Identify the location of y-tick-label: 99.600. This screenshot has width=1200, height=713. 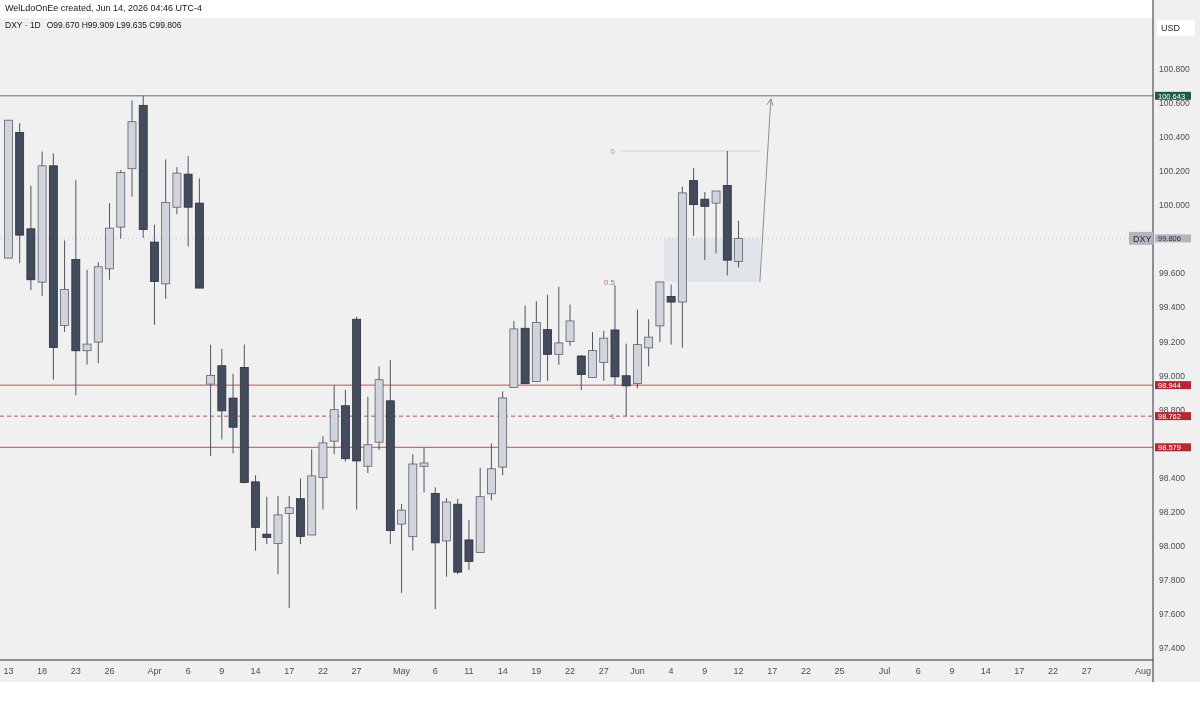
(1172, 273).